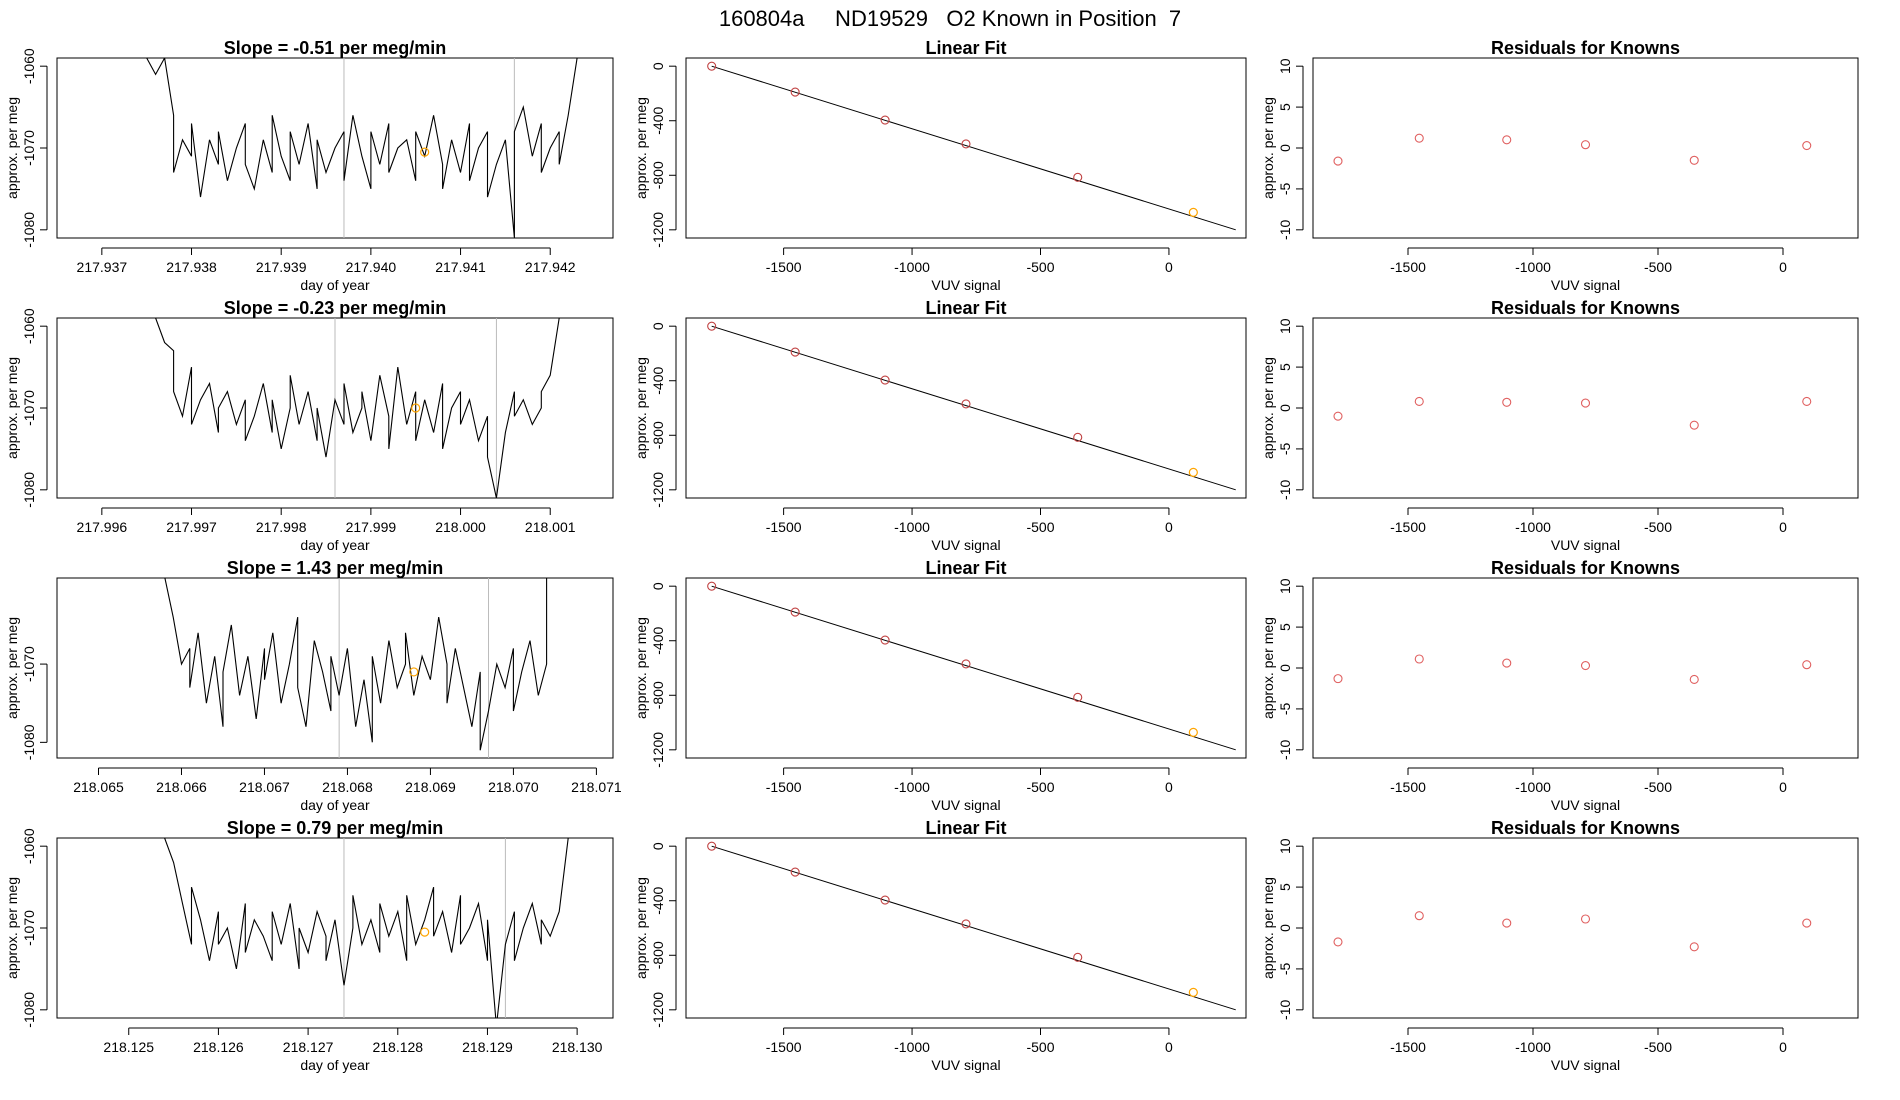  I want to click on x-tick-label: 218.125, so click(128, 1047).